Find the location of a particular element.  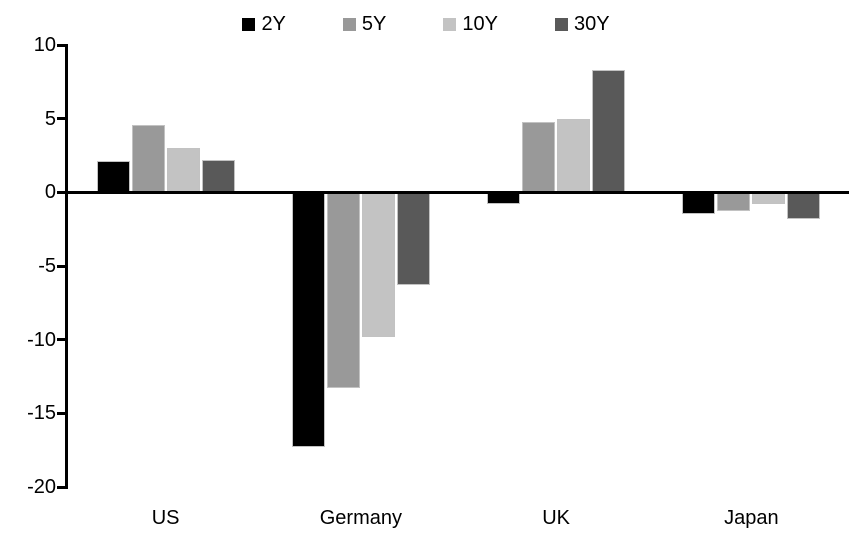

x-category-label-us: US is located at coordinates (165, 518).